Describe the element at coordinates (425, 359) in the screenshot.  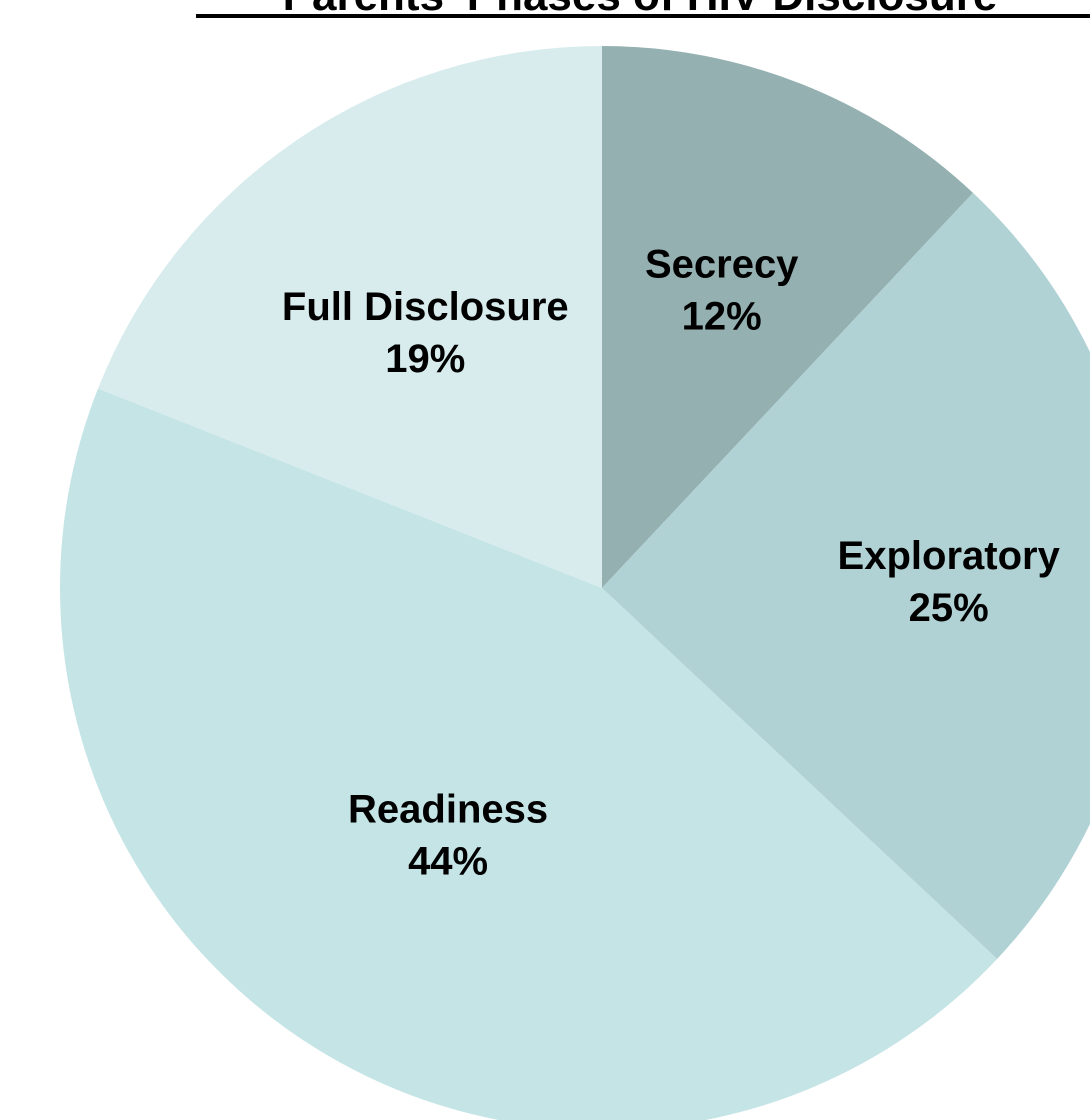
I see `slice-value-full-disclosure: 19%` at that location.